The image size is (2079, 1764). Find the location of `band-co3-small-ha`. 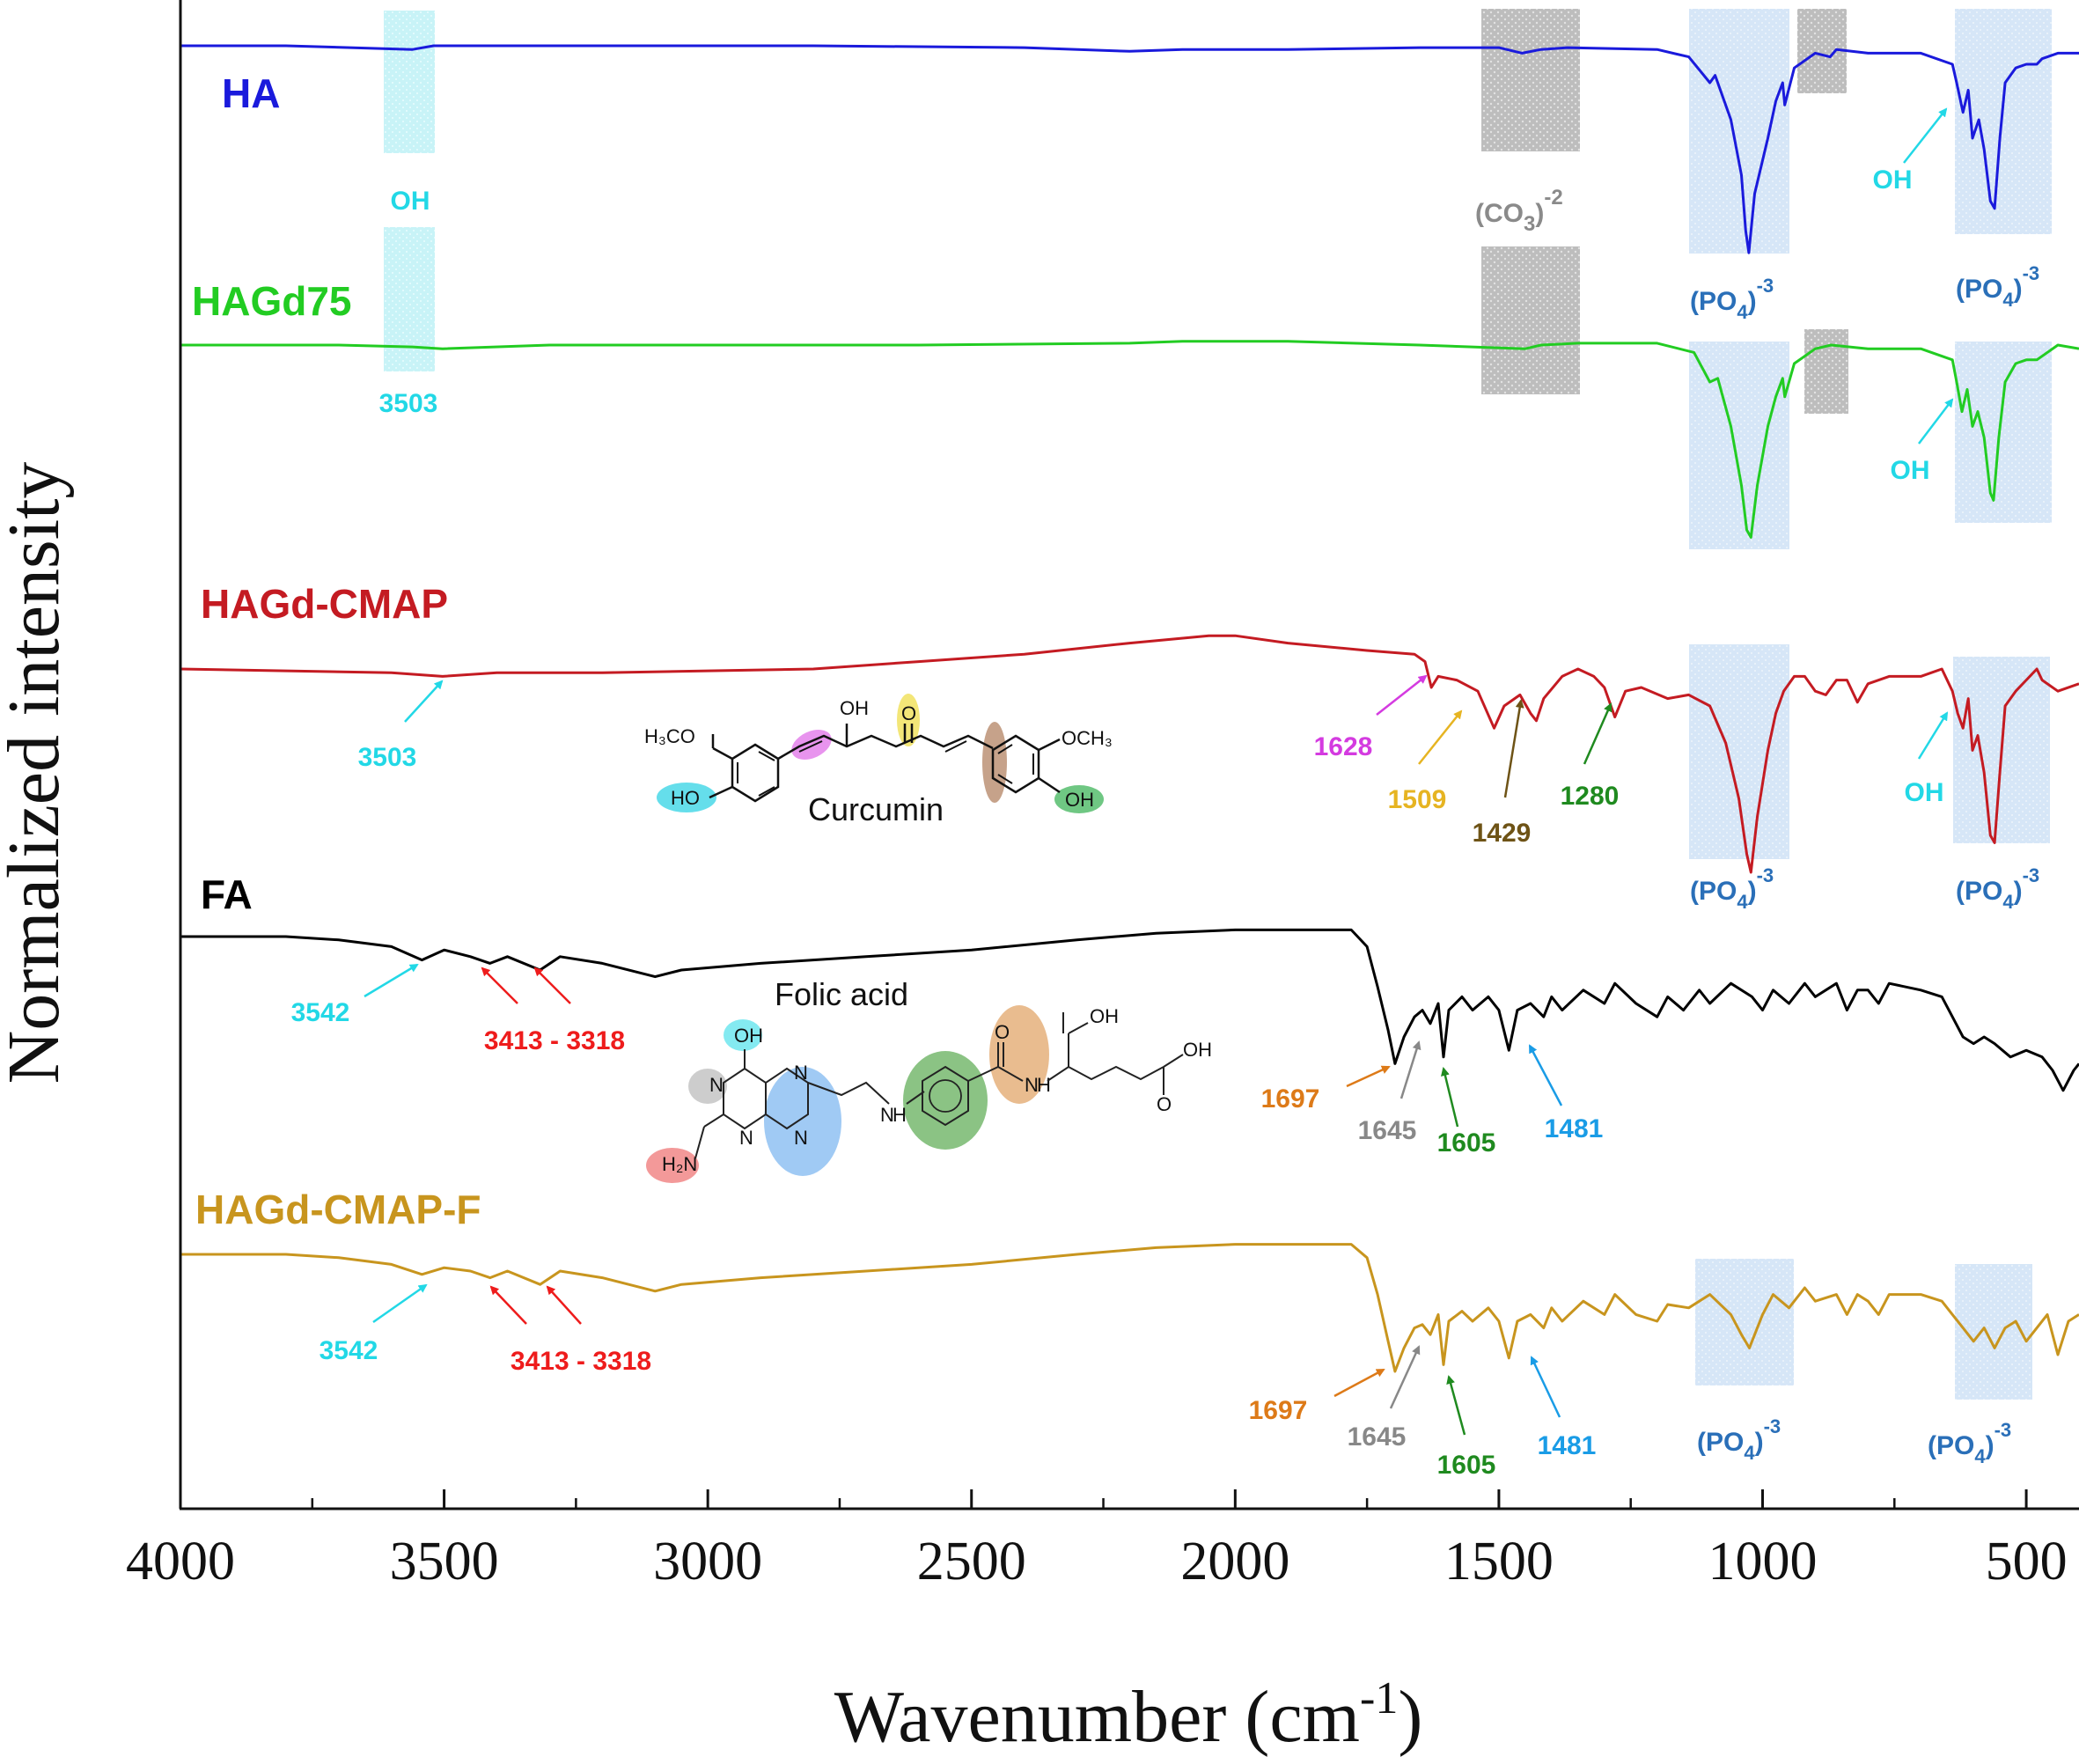

band-co3-small-ha is located at coordinates (1822, 51).